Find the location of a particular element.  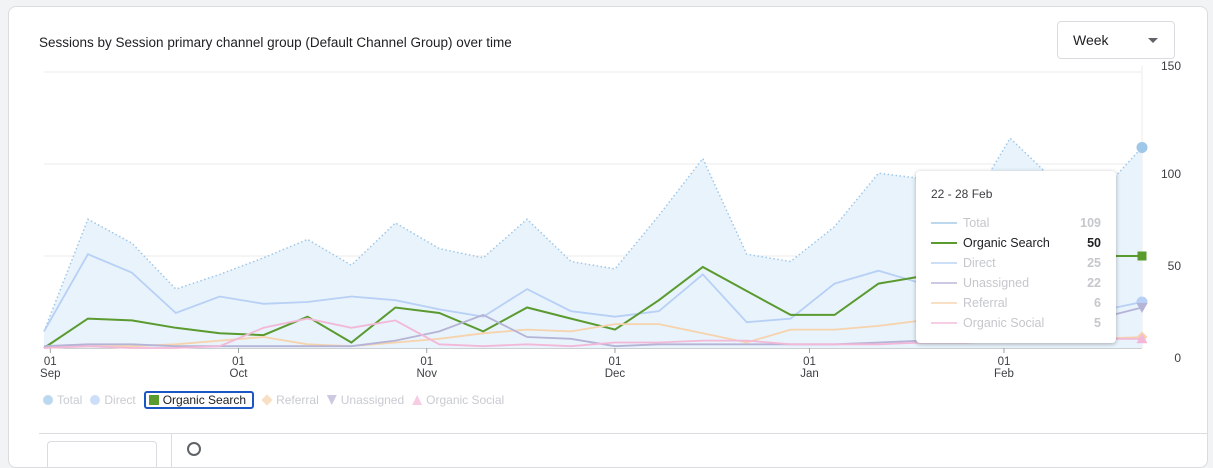

tooltip-series-value: 6 is located at coordinates (1097, 303).